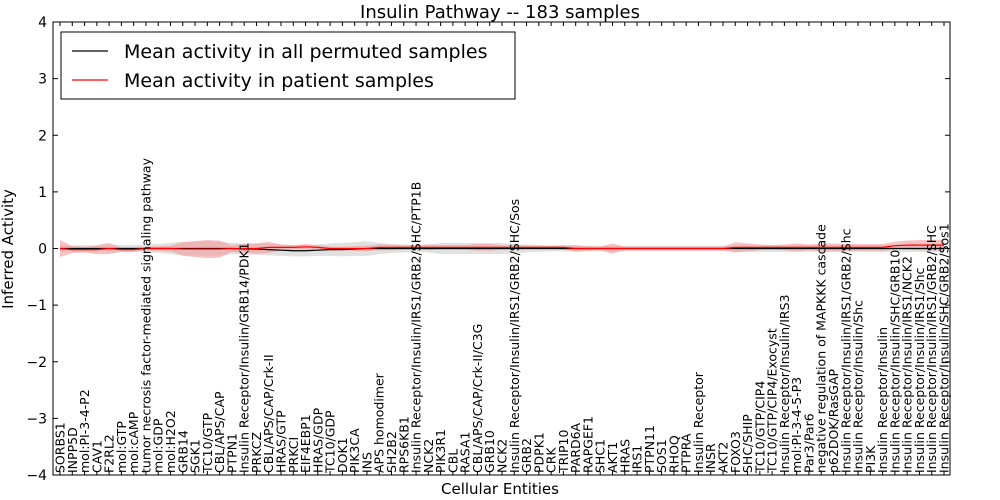  I want to click on x-category-label: CBL/APS/CAP/Crk-II/C3G, so click(477, 398).